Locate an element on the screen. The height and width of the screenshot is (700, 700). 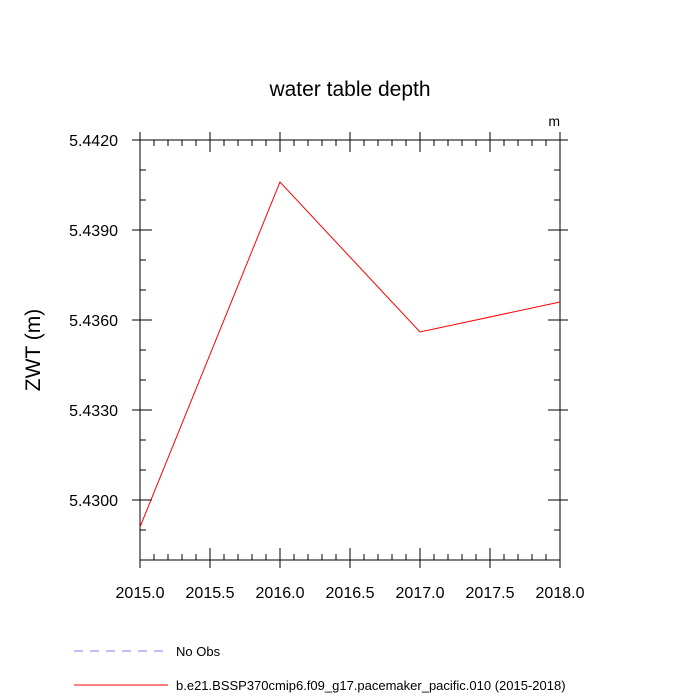
y-tick-label: 5.4330 is located at coordinates (93, 411).